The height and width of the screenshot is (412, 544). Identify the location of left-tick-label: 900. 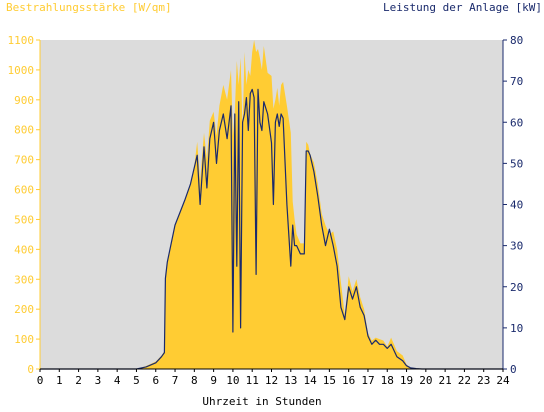
(24, 100).